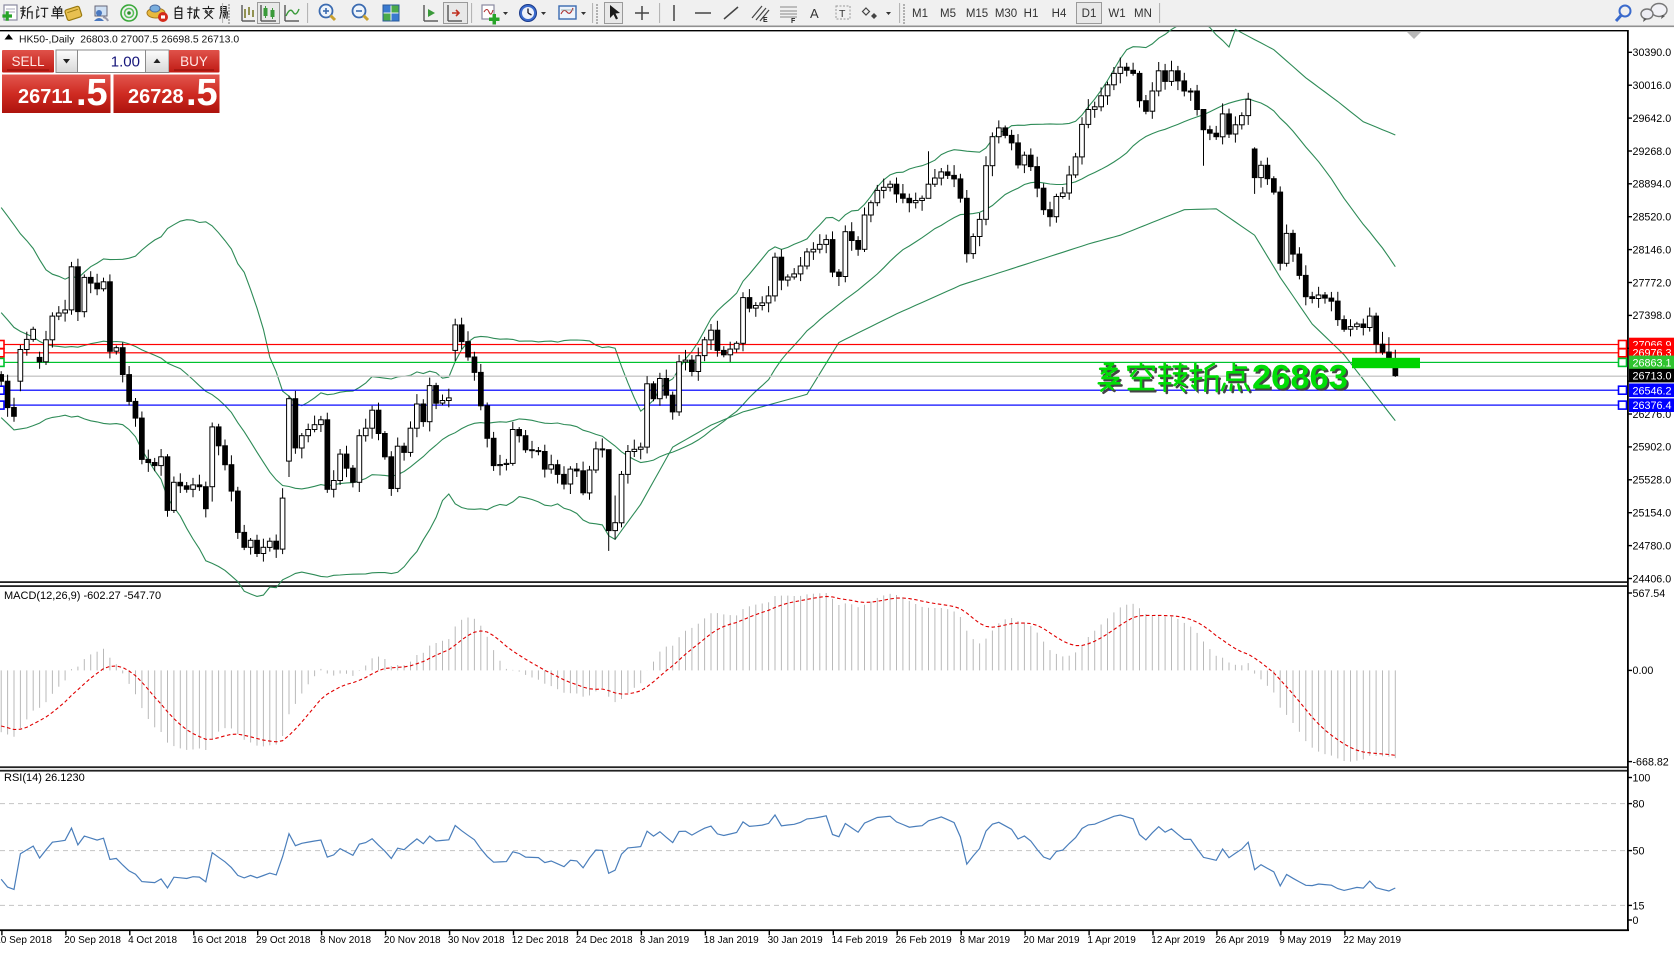 This screenshot has width=1674, height=954. What do you see at coordinates (1652, 283) in the screenshot?
I see `svg-text: 27772.0` at bounding box center [1652, 283].